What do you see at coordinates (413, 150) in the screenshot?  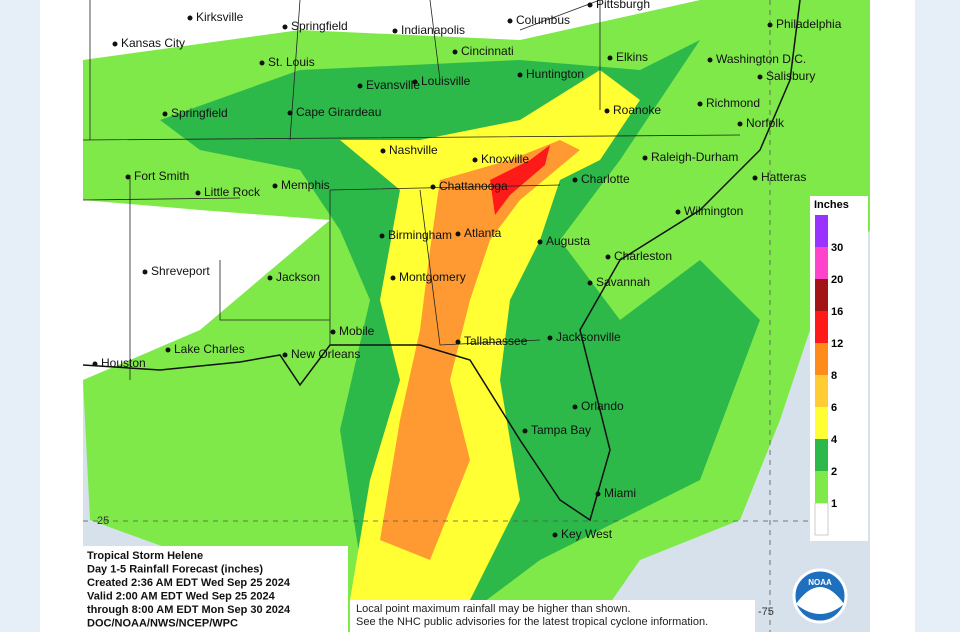 I see `city-label: Nashville` at bounding box center [413, 150].